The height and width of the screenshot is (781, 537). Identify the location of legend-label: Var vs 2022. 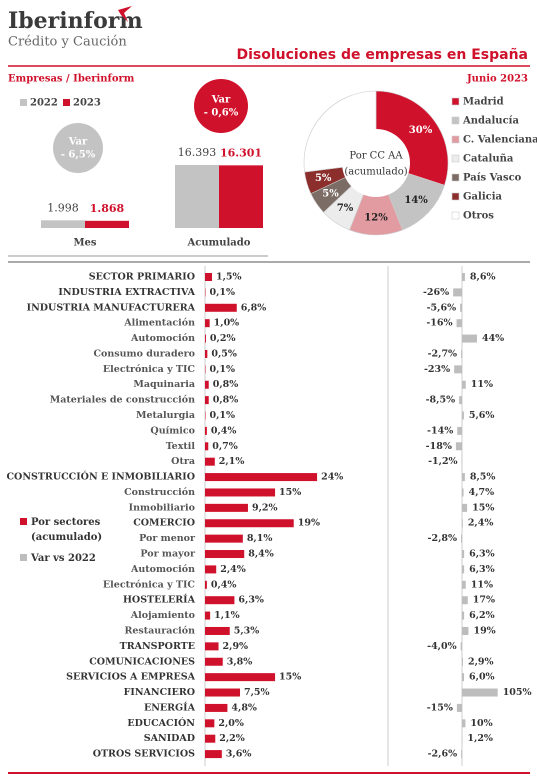
(63, 558).